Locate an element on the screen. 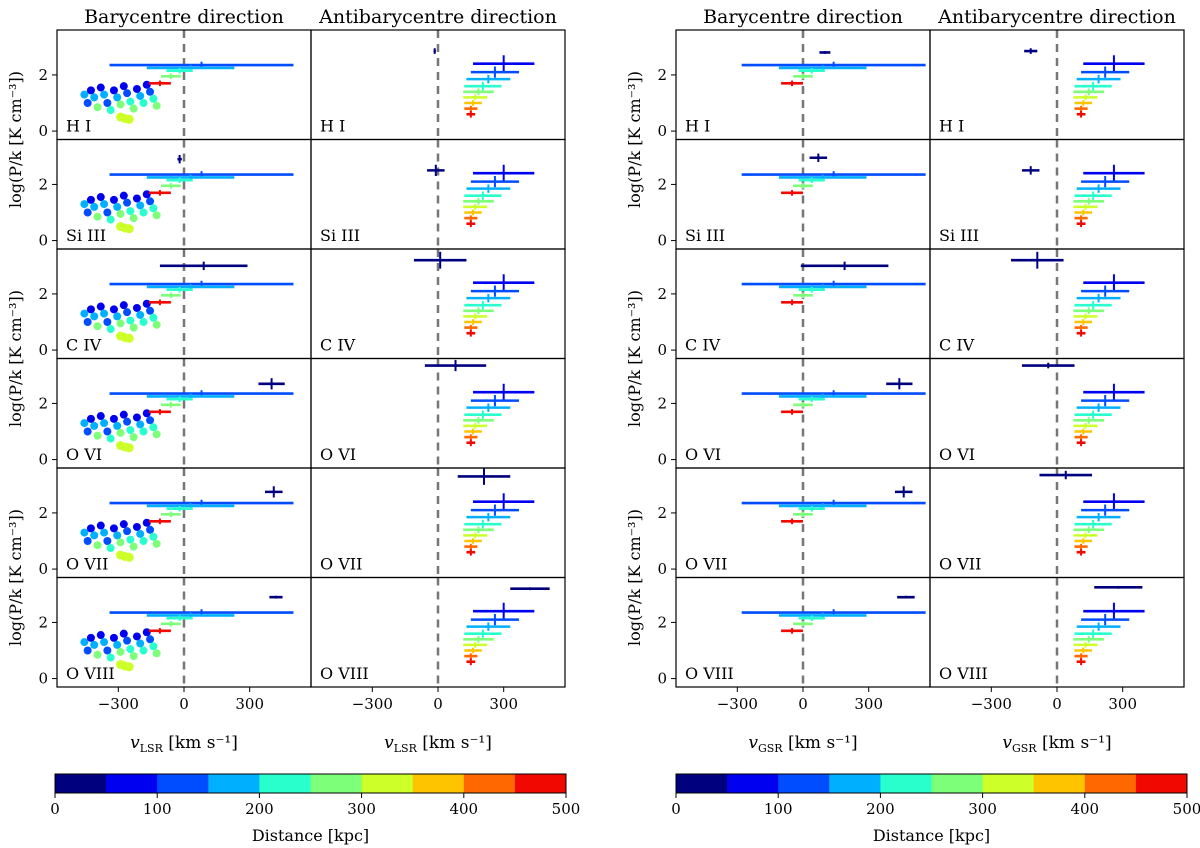 The image size is (1200, 848). panel-lsr-bary-row3: O VI is located at coordinates (184, 413).